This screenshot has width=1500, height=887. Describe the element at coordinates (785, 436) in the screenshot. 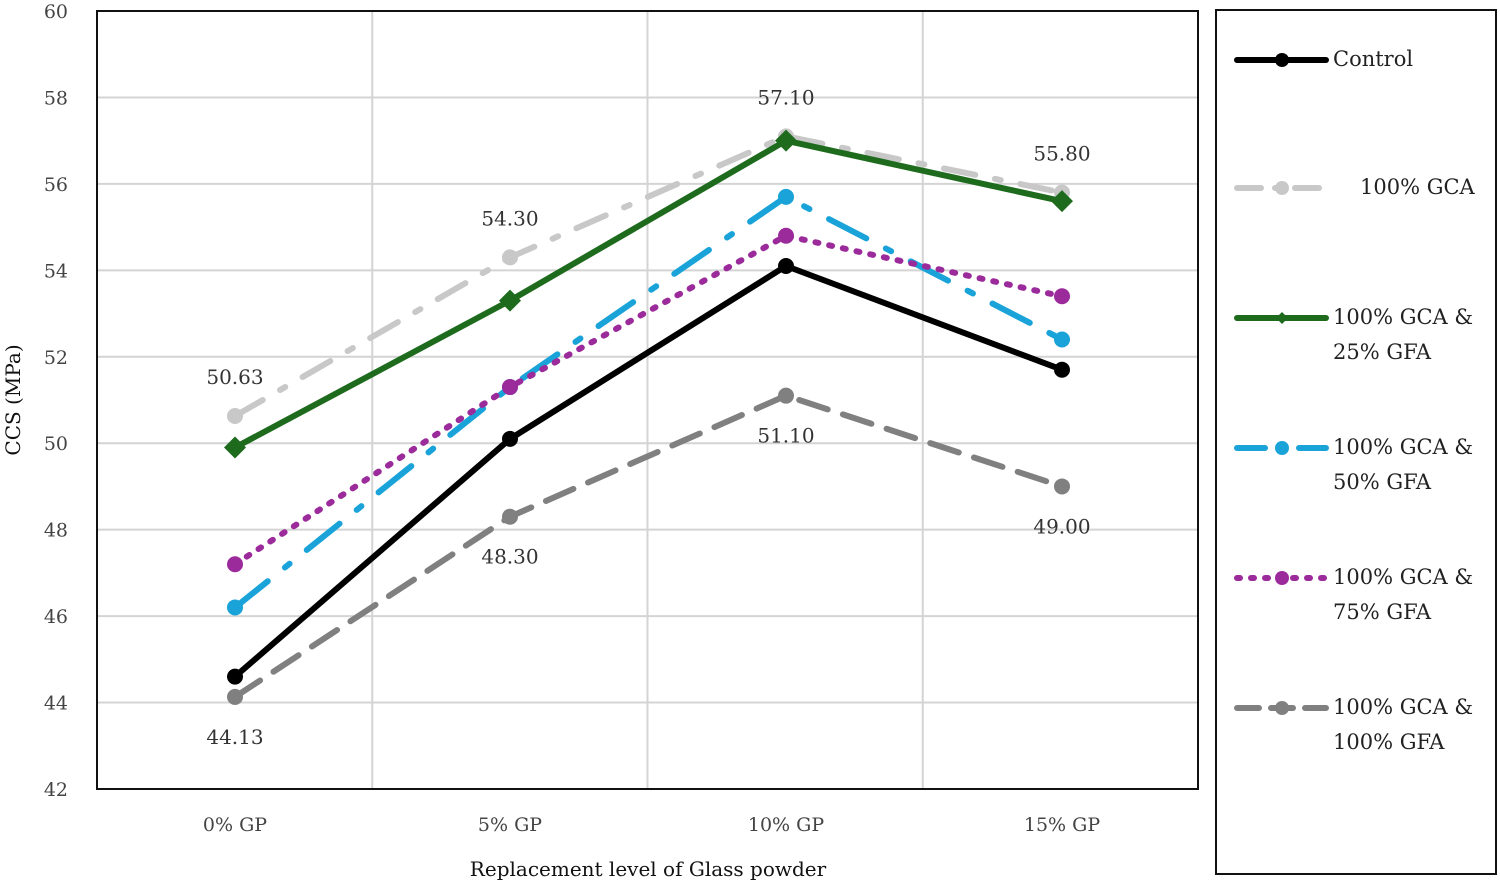

I see `data-label: 51.10` at that location.